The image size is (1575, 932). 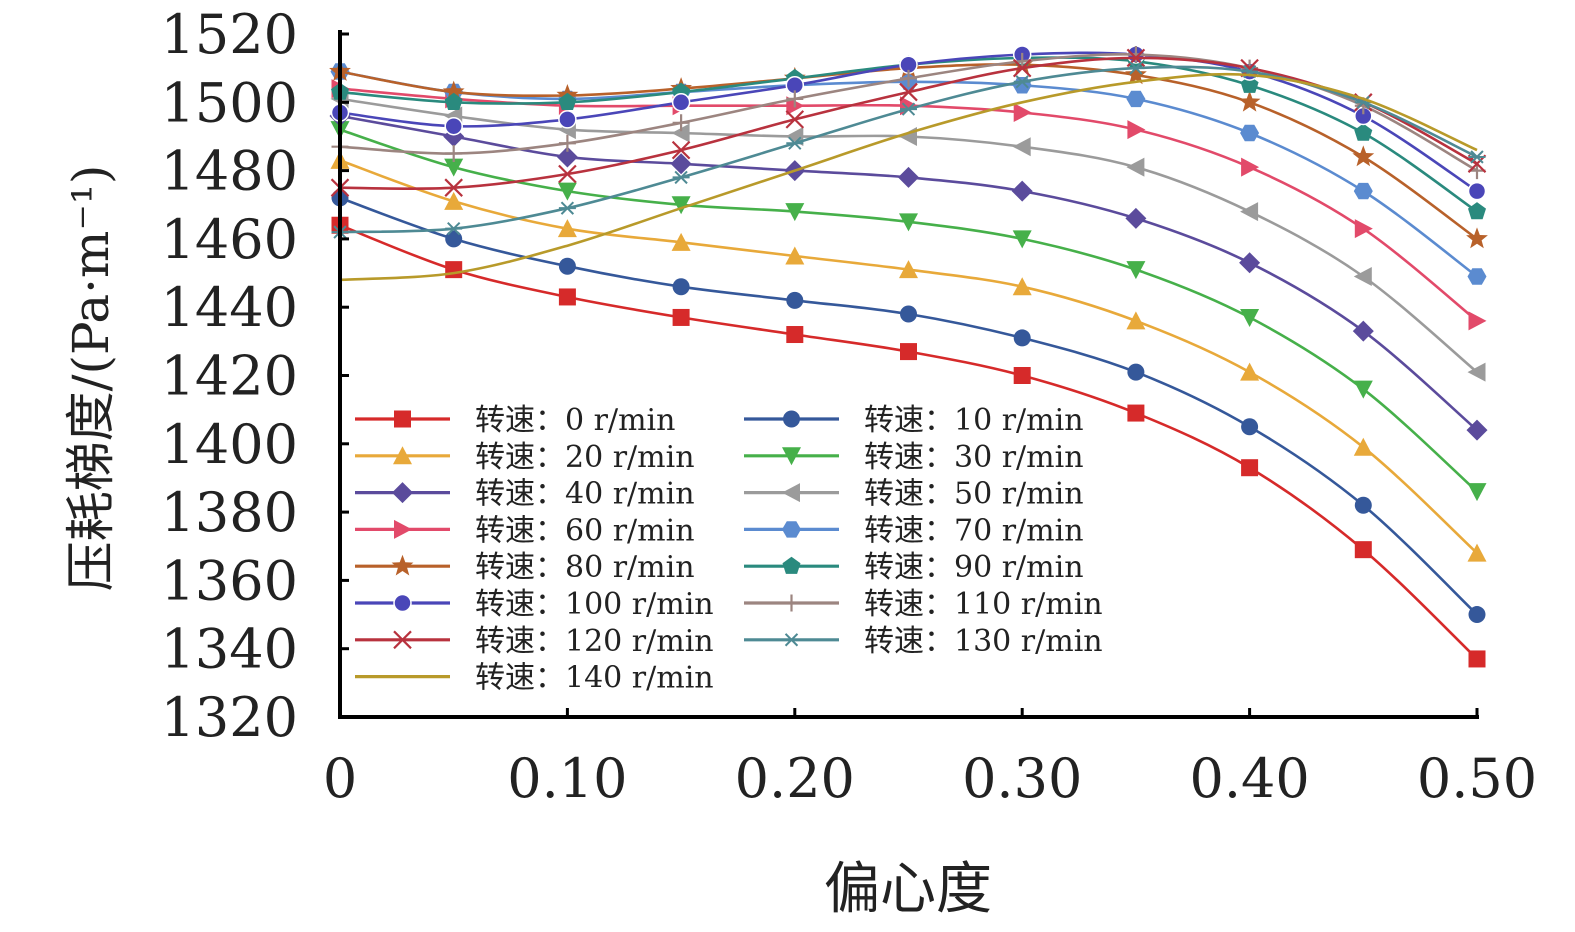 I want to click on legend-entry-2: 转速：20 r/min, so click(x=525, y=457).